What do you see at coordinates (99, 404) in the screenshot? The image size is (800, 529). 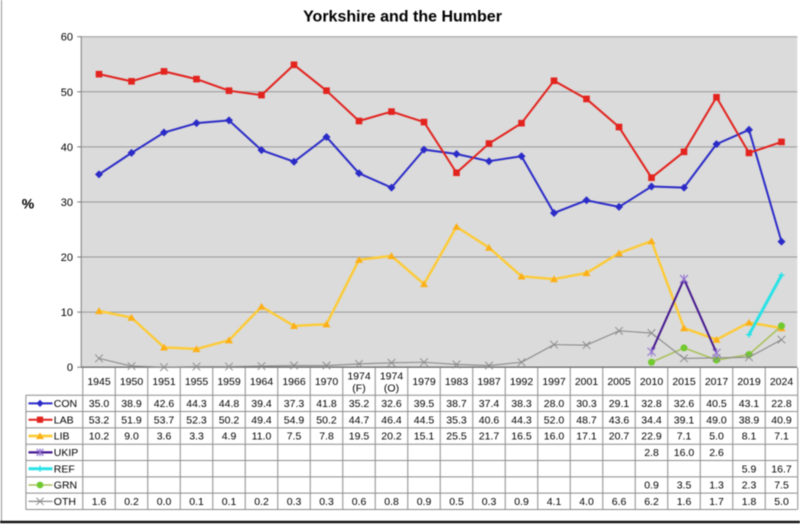 I see `svg-text: 35.0` at bounding box center [99, 404].